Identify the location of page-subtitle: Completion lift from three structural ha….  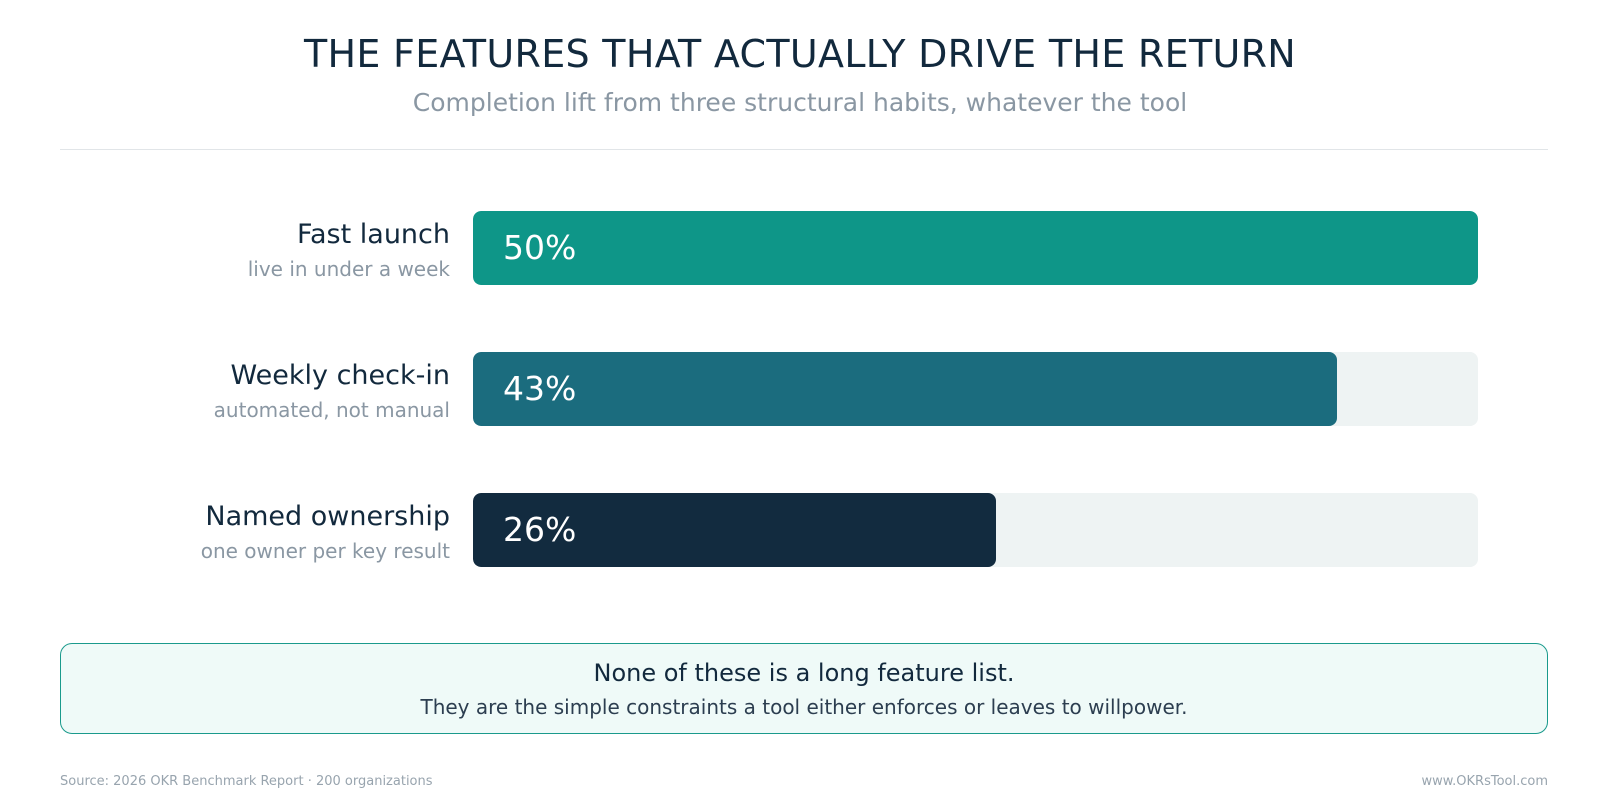
(800, 102).